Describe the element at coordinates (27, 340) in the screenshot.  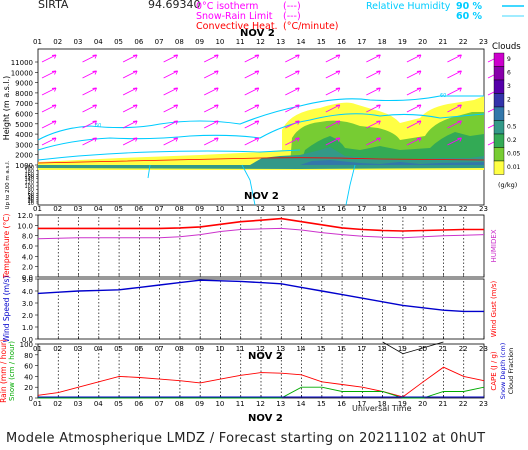
I see `y-tick-label: 0.0` at that location.